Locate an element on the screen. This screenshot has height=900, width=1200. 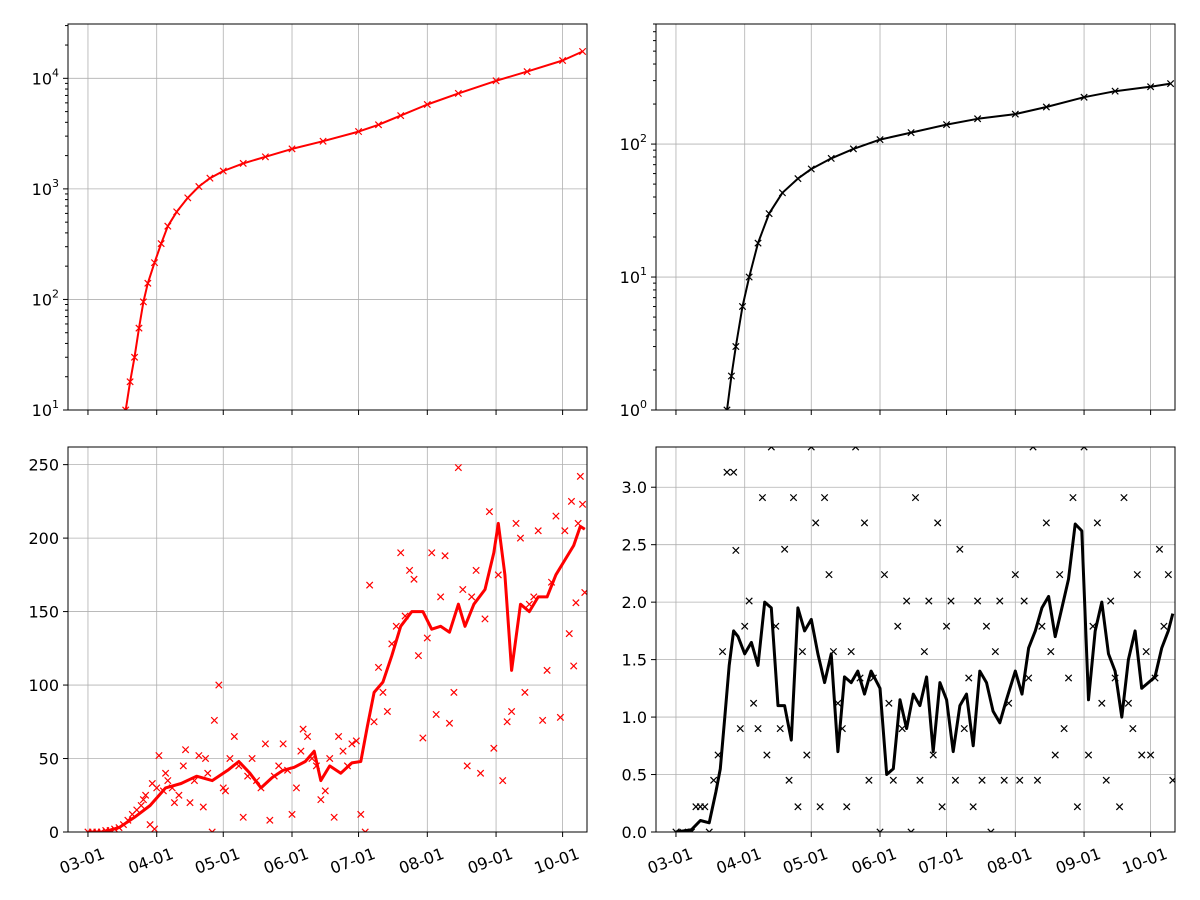
x-tick-label: 04-01 is located at coordinates (739, 861).